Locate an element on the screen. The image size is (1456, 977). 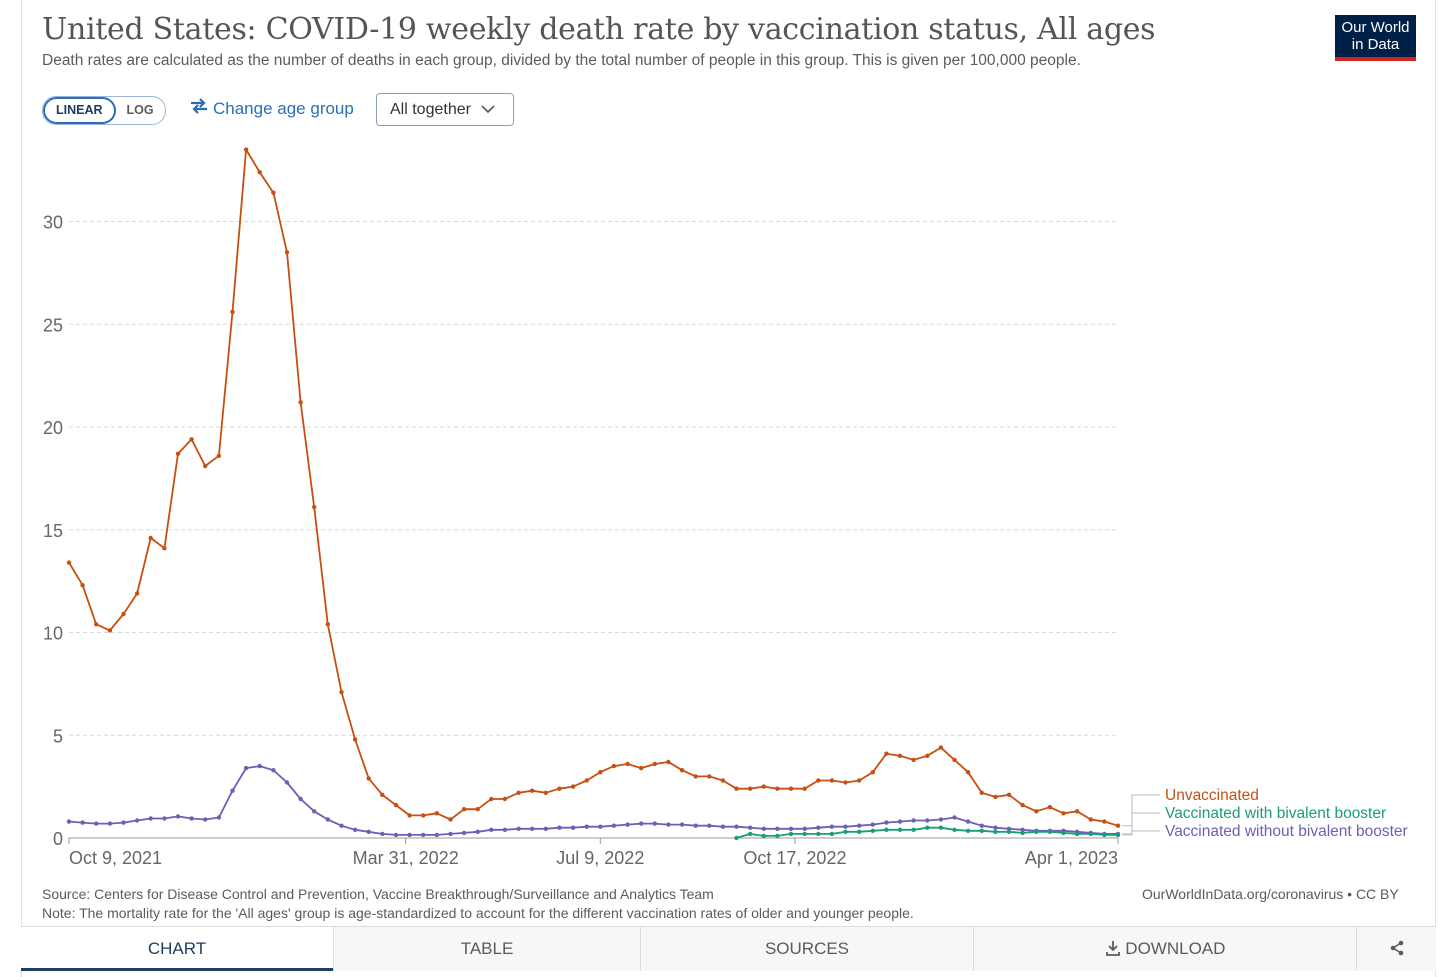
tab-download: DOWNLOAD is located at coordinates (1164, 949).